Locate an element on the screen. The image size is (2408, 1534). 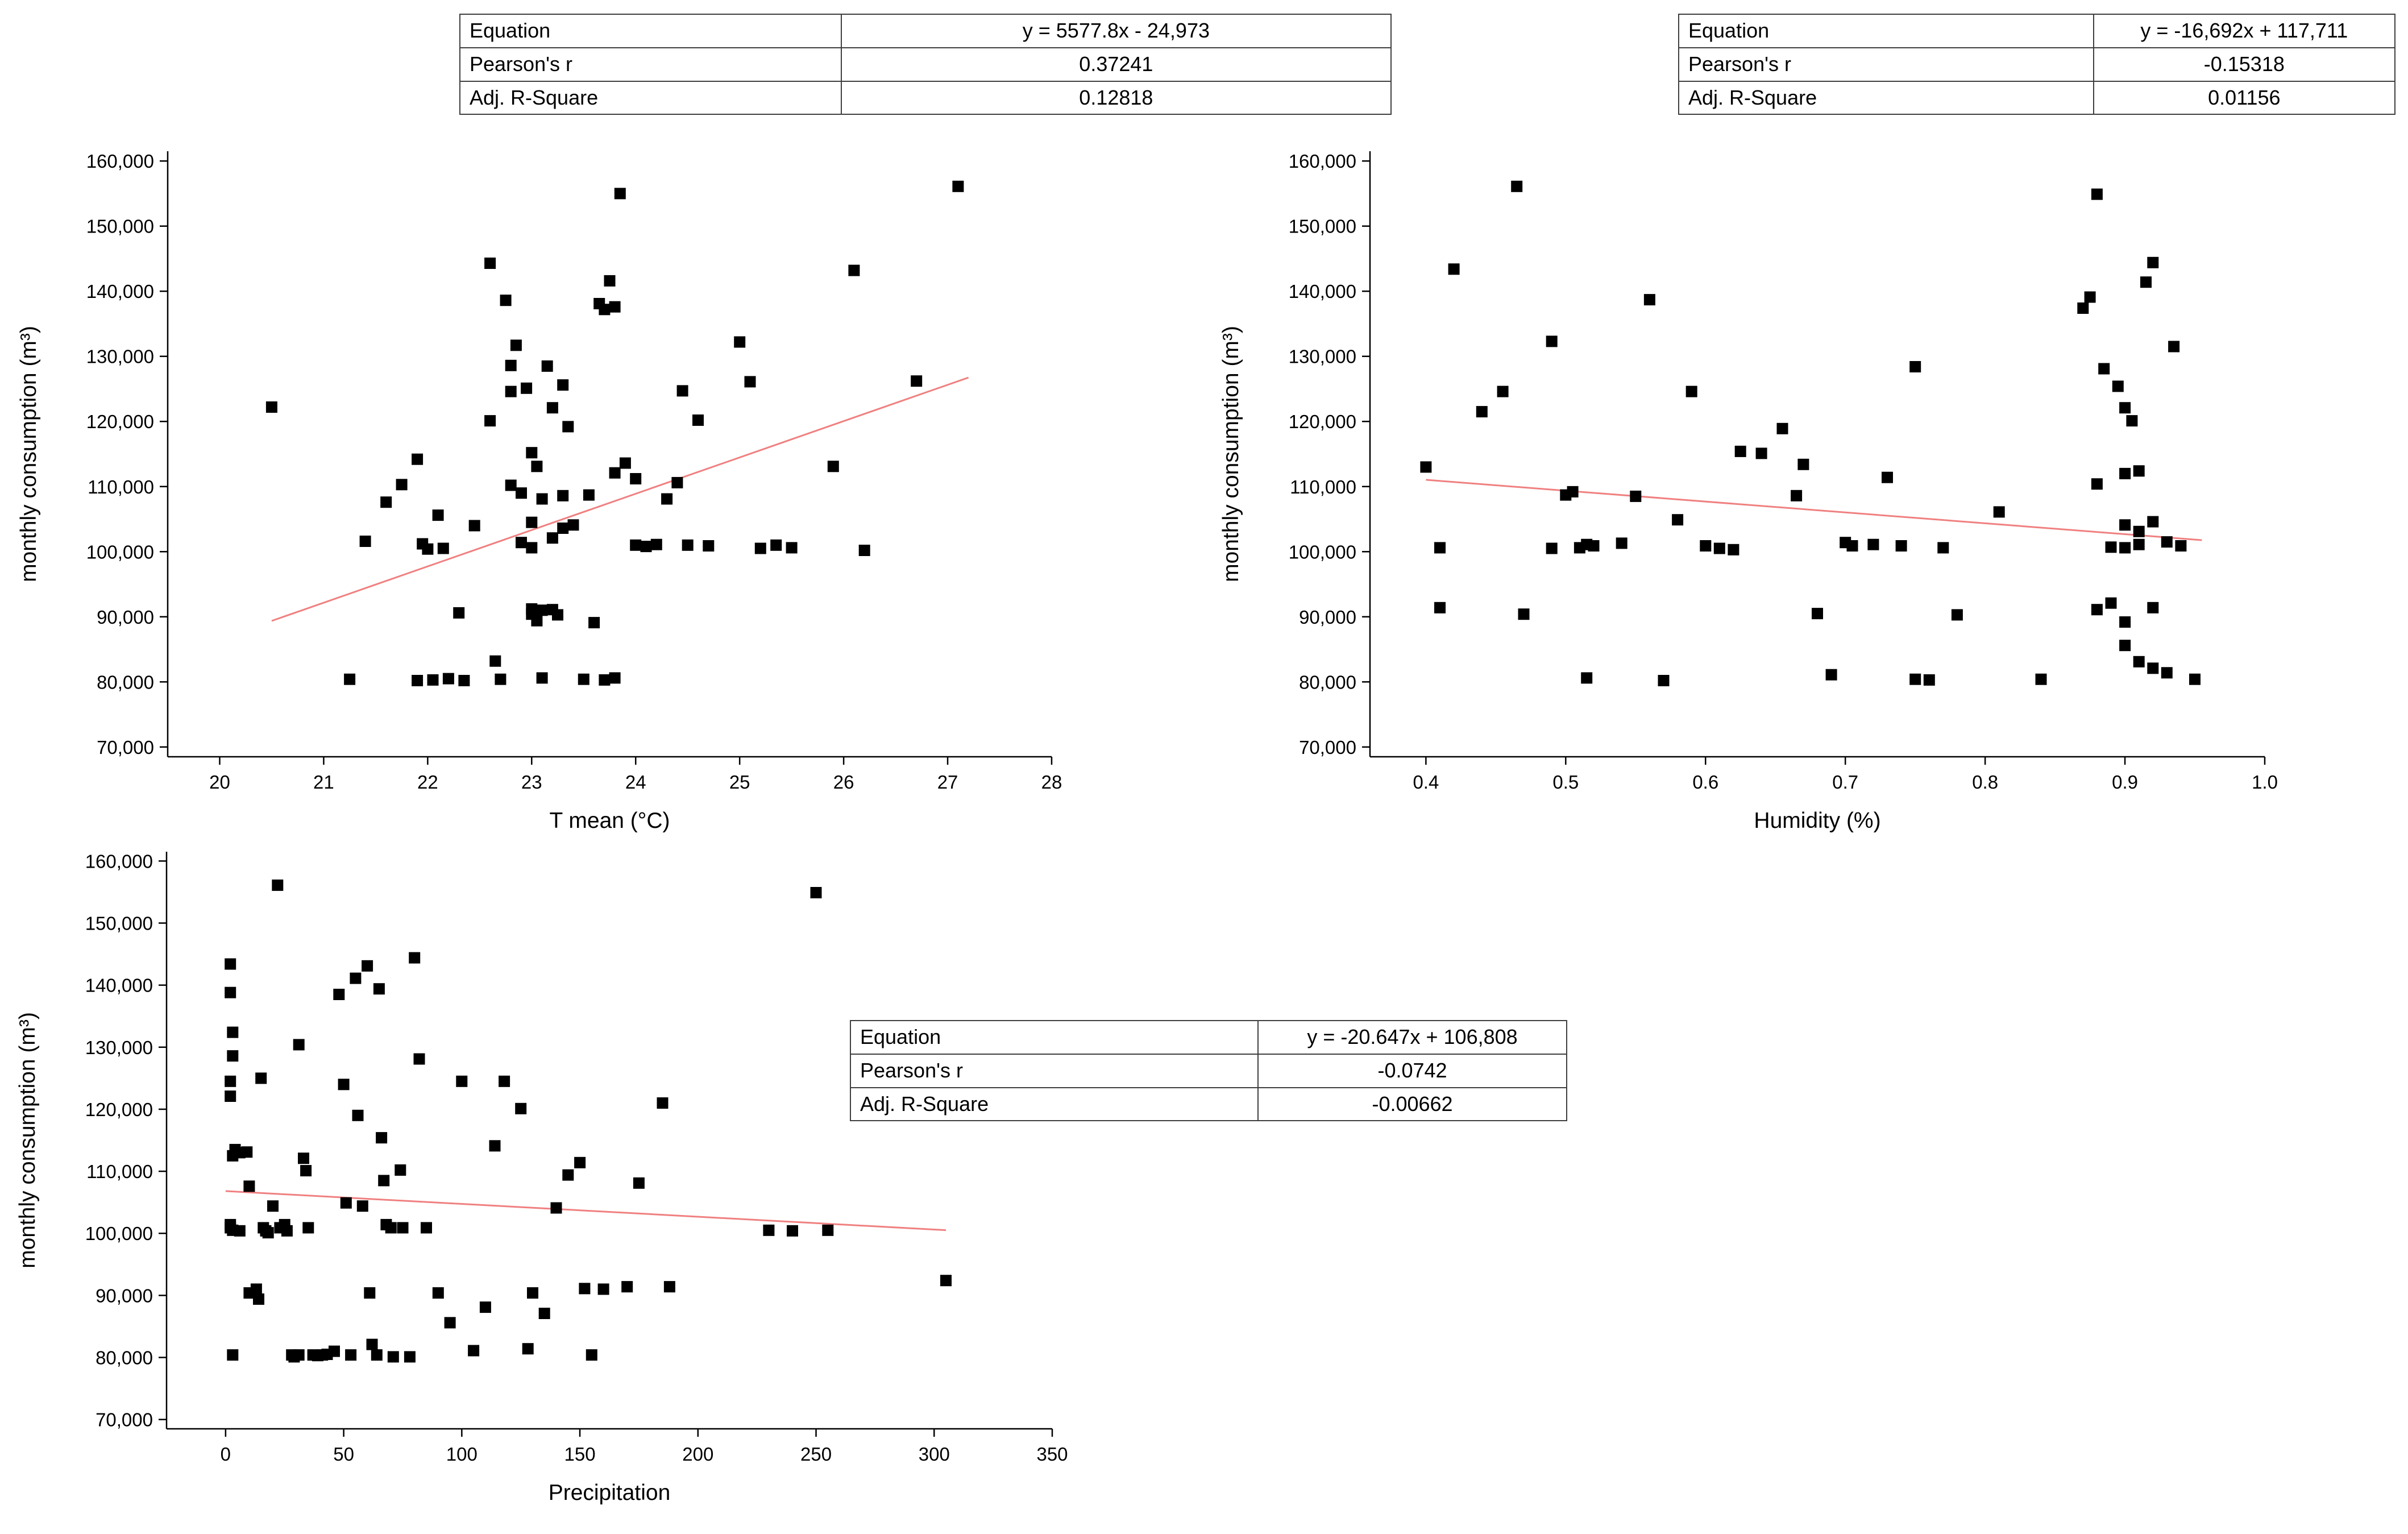
svg-text: Precipitation is located at coordinates (610, 1493).